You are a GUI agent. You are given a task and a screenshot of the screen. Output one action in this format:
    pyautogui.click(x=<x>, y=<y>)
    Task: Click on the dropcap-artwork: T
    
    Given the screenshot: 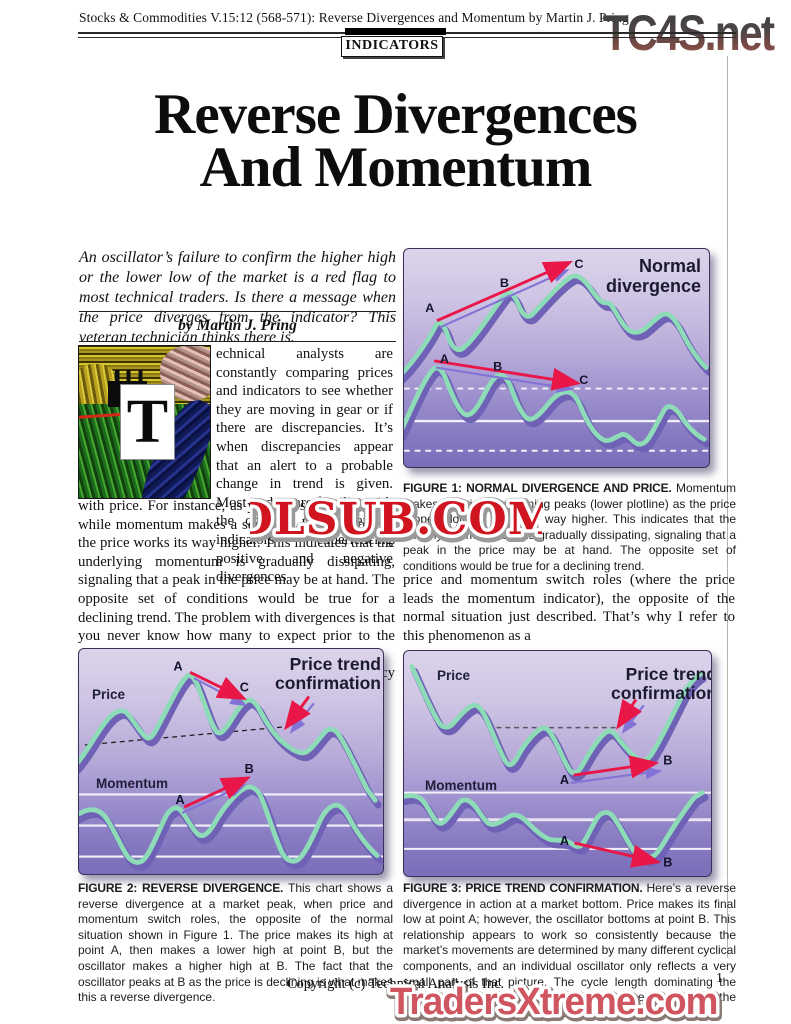 What is the action you would take?
    pyautogui.click(x=144, y=422)
    